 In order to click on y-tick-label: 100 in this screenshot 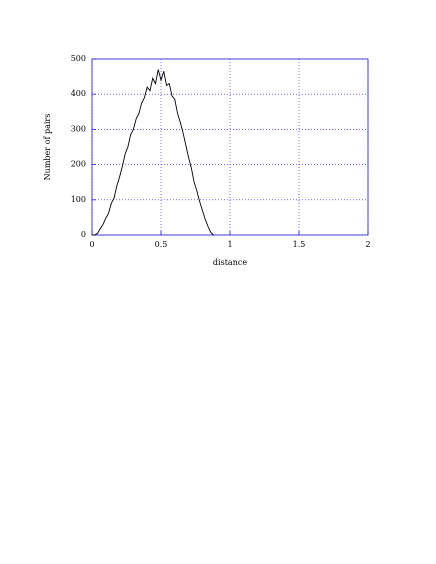, I will do `click(78, 199)`.